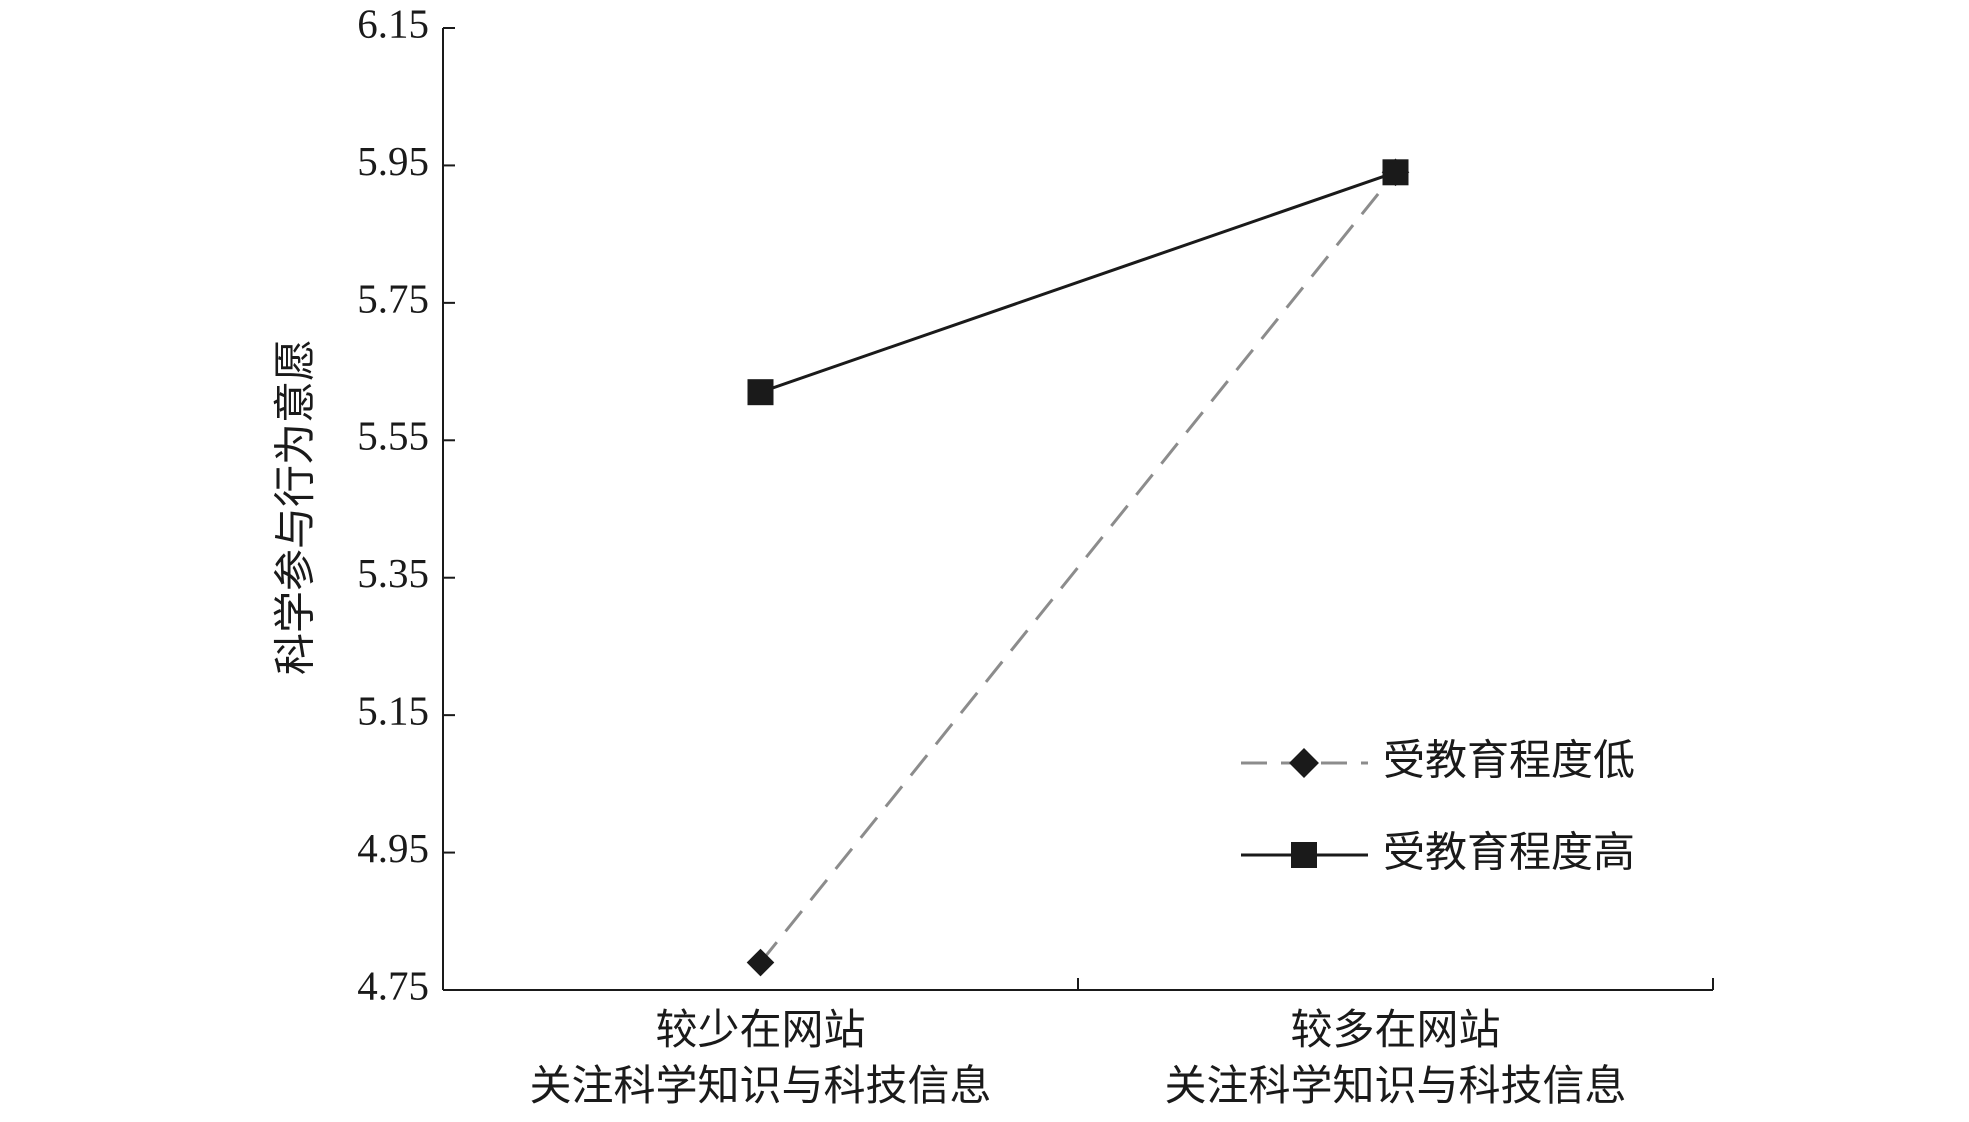 The height and width of the screenshot is (1122, 1969). Describe the element at coordinates (1509, 852) in the screenshot. I see `legend-label: 受教育程度高` at that location.